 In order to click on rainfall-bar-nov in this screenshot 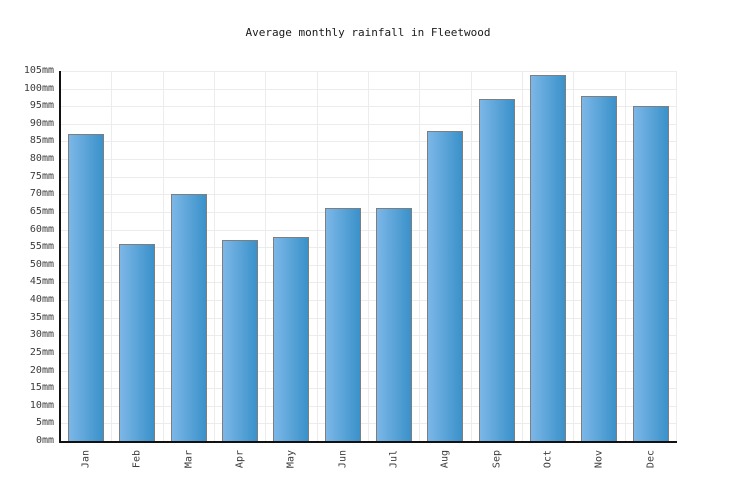, I will do `click(599, 268)`.